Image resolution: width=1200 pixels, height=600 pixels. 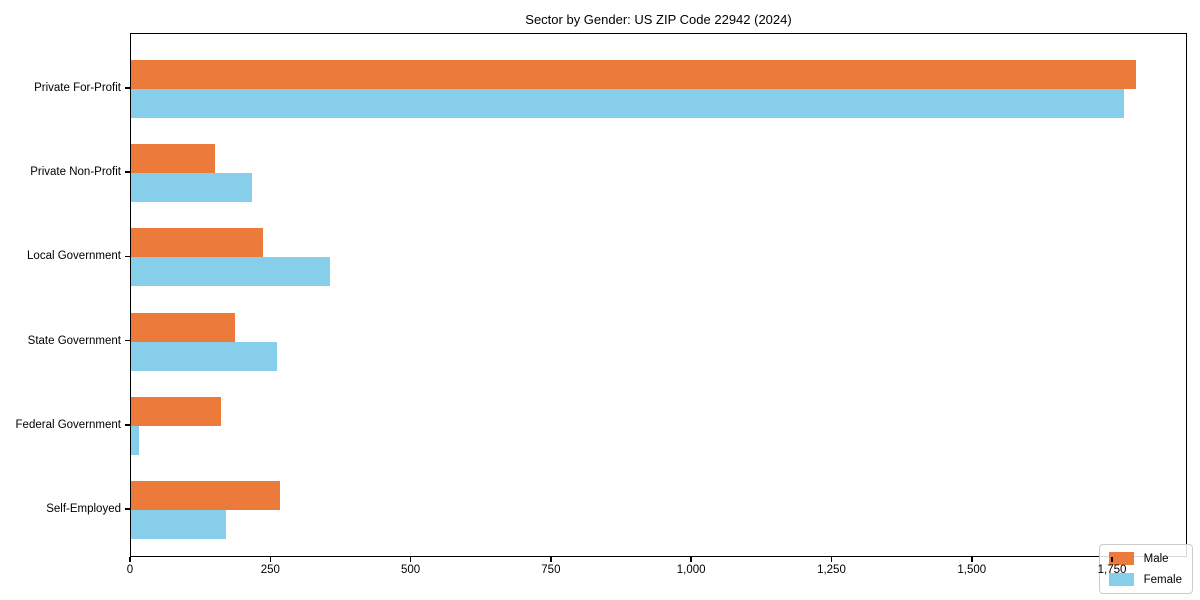 What do you see at coordinates (628, 103) in the screenshot?
I see `bar-female-private-for-profit` at bounding box center [628, 103].